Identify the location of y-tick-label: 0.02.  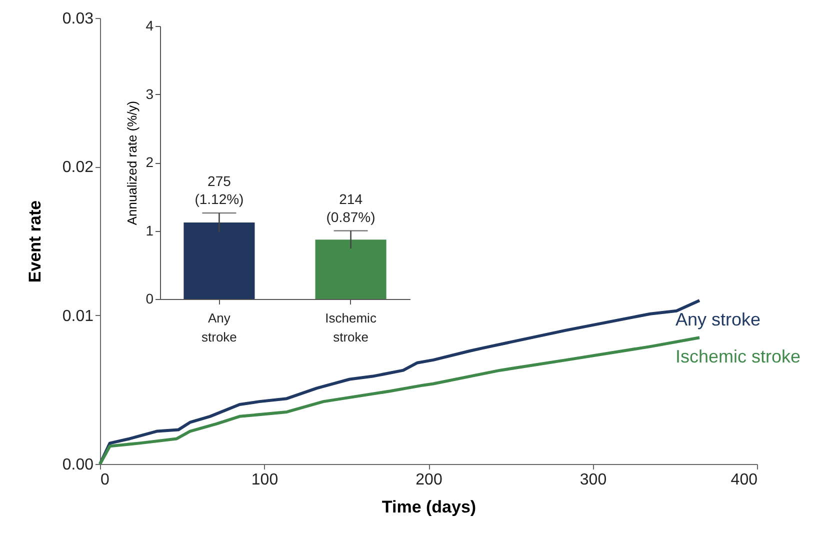
(78, 167).